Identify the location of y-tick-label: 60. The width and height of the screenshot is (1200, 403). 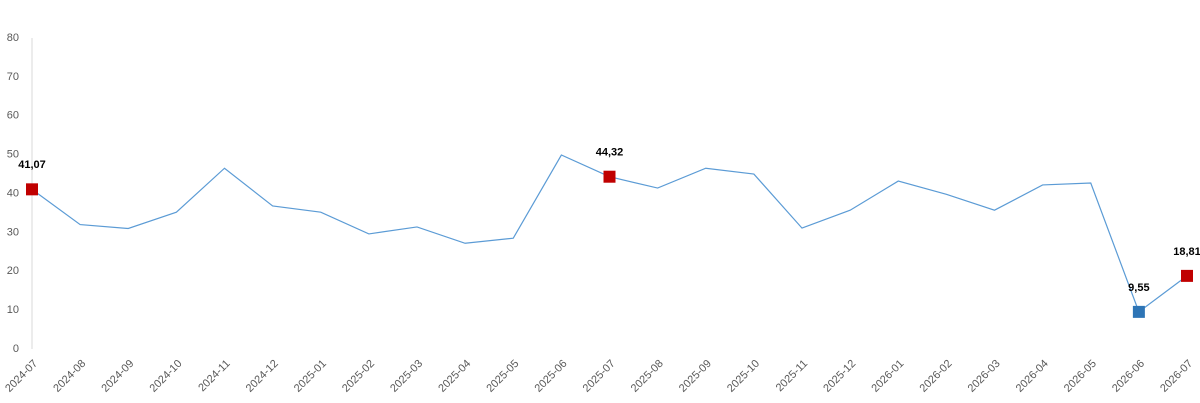
(13, 116).